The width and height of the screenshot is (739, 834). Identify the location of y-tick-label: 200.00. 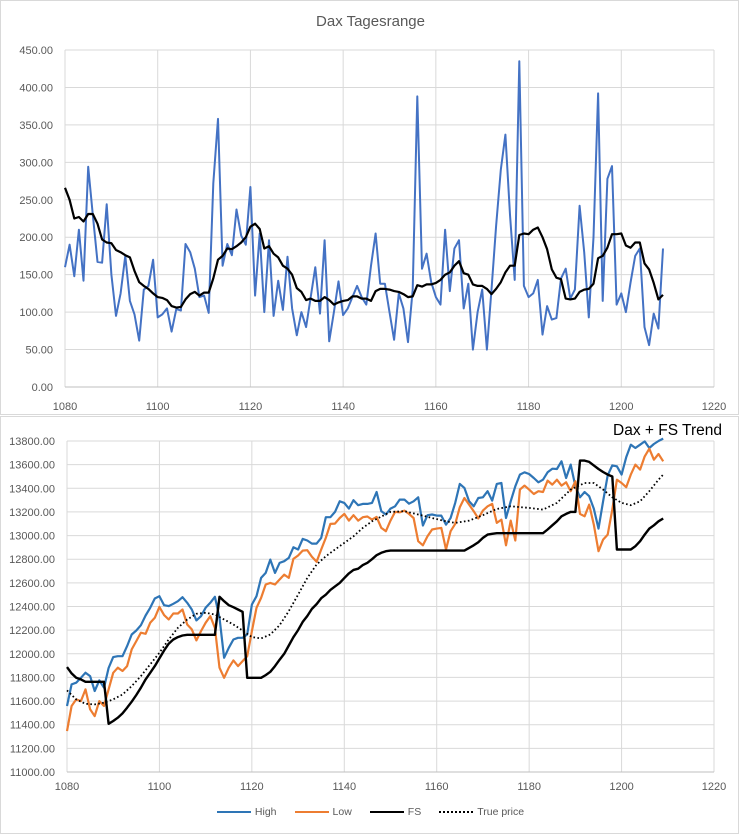
(36, 238).